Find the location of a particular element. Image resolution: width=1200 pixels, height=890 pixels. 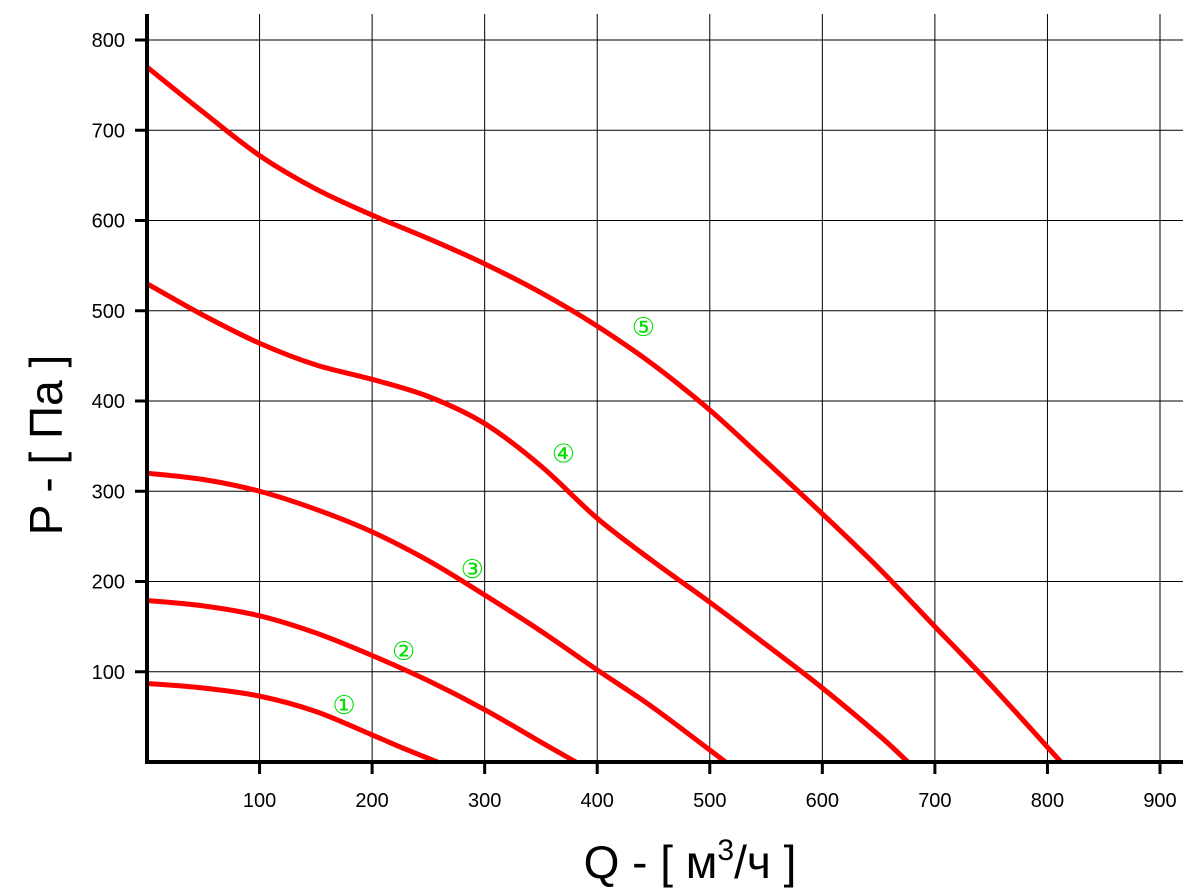

y-tick-label: 600 is located at coordinates (108, 222).